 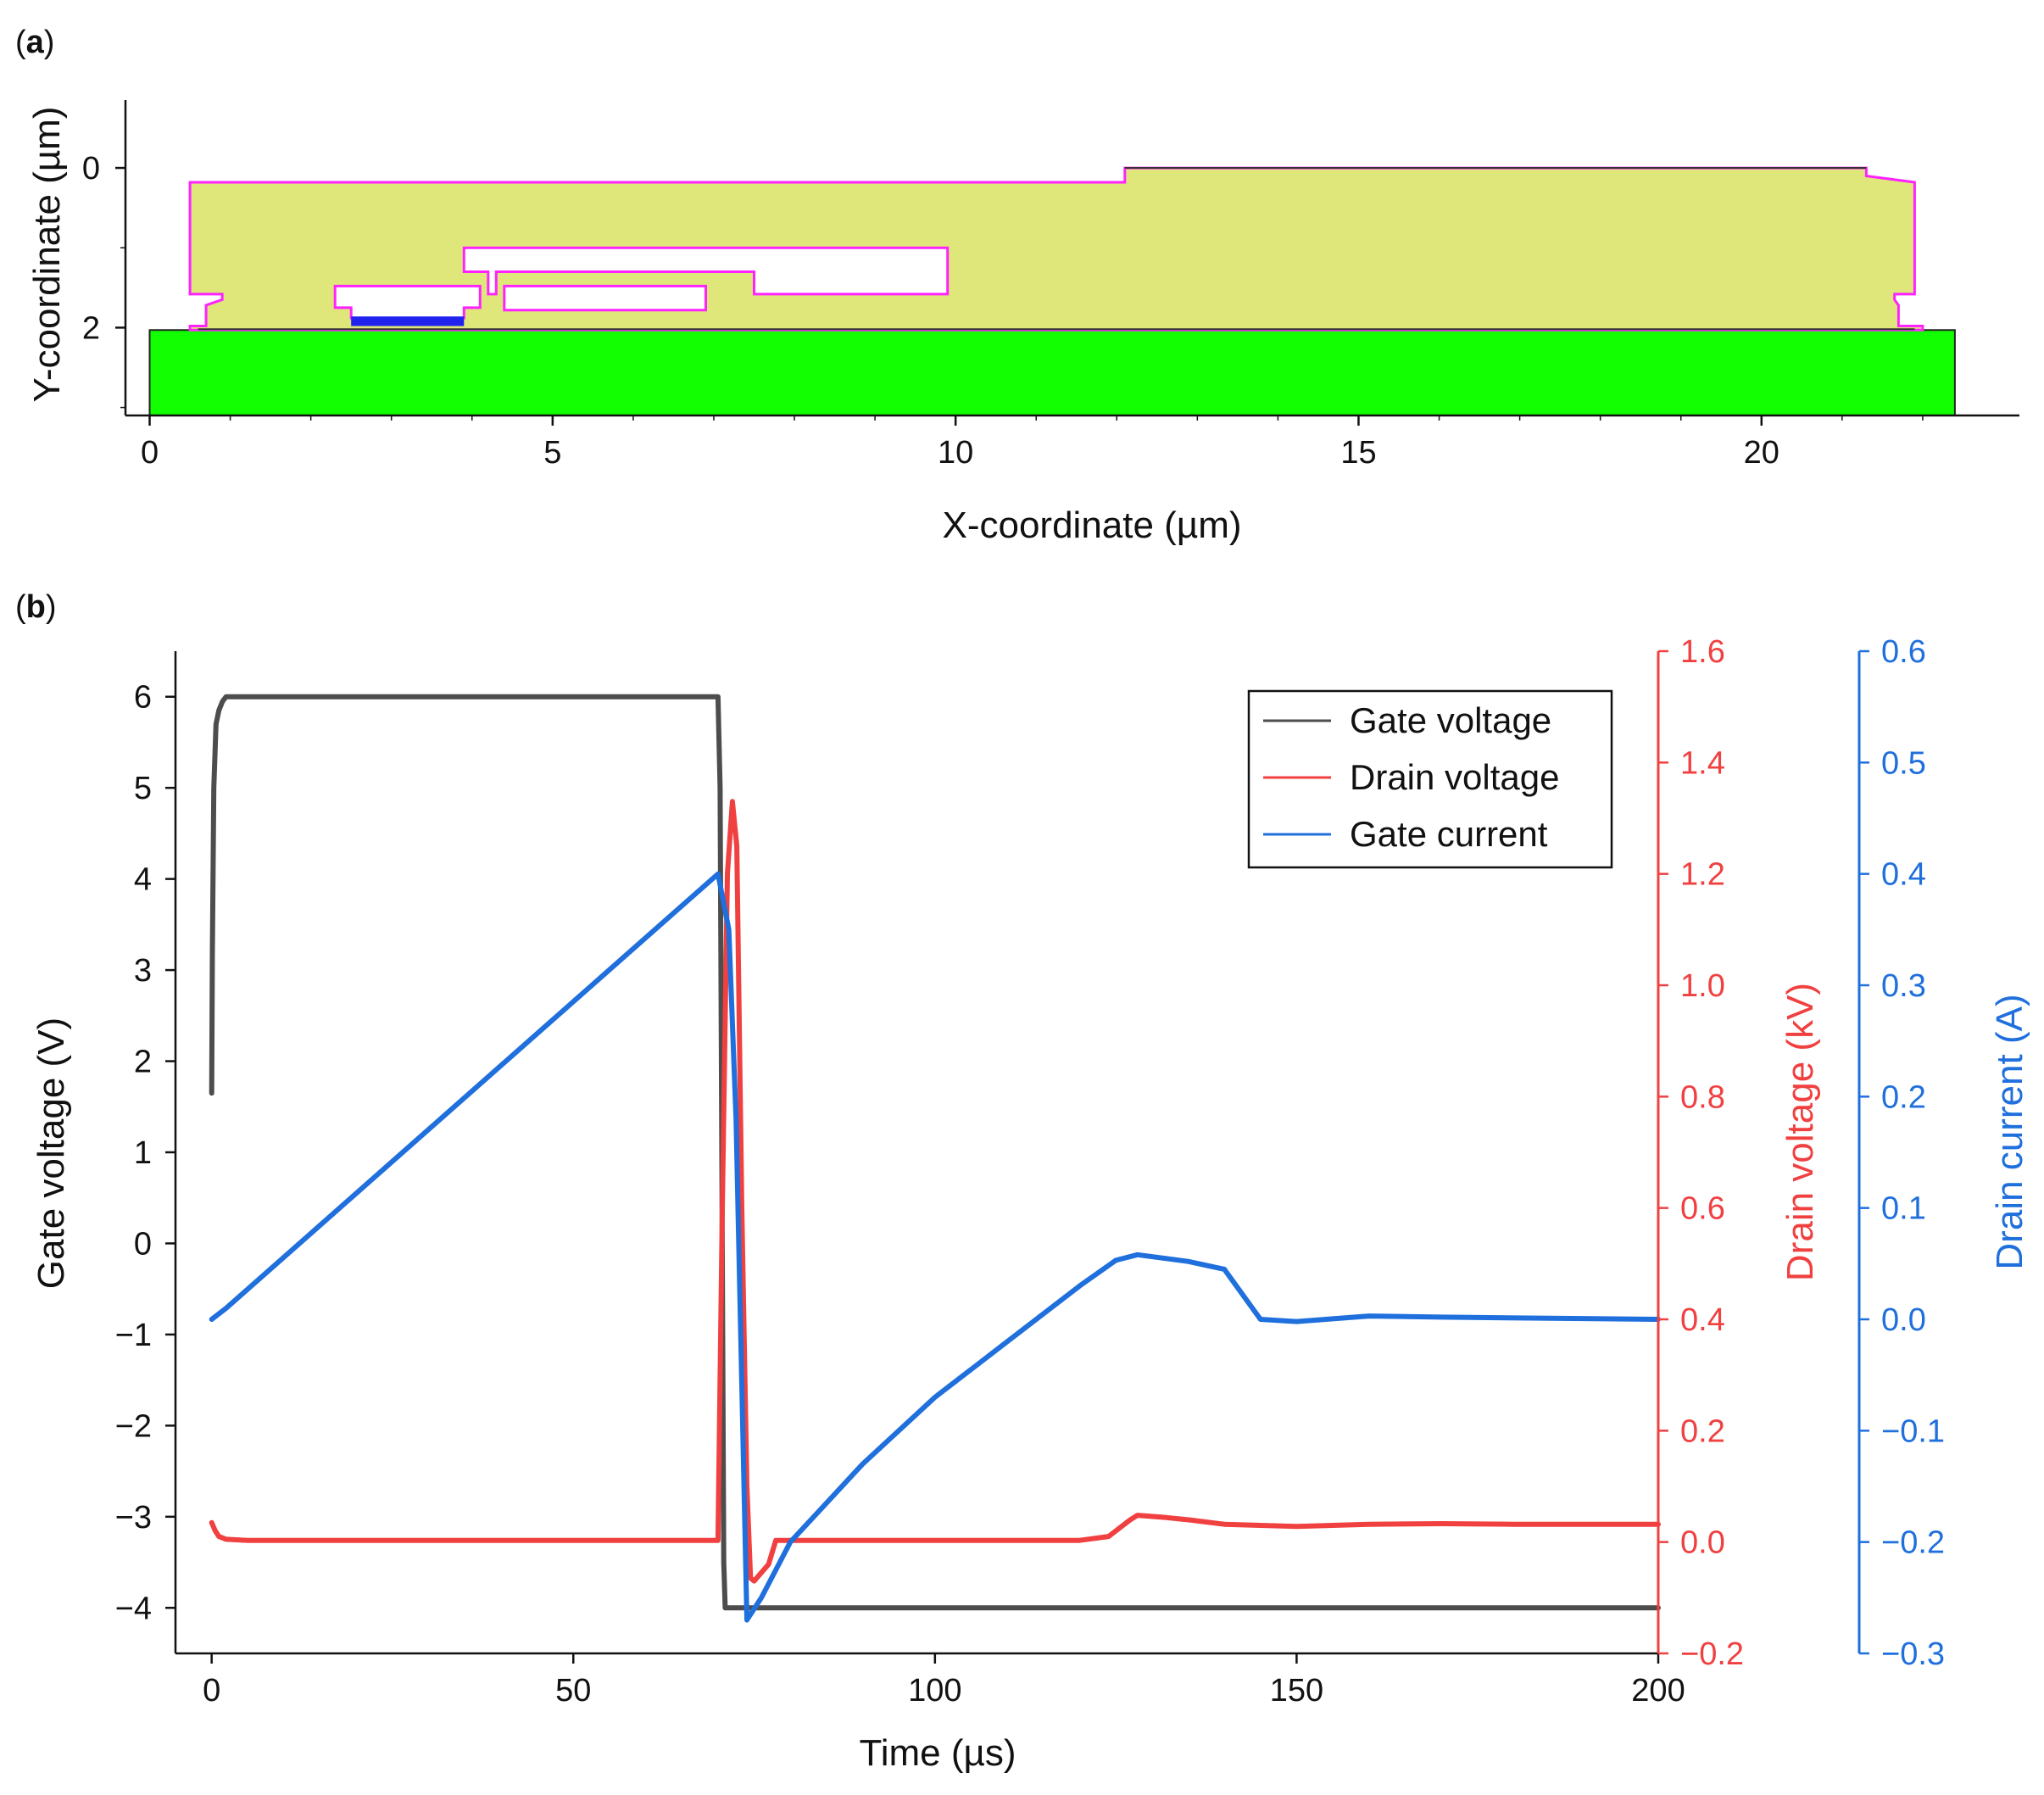 What do you see at coordinates (1450, 720) in the screenshot?
I see `legend-label-gate-voltage: Gate voltage` at bounding box center [1450, 720].